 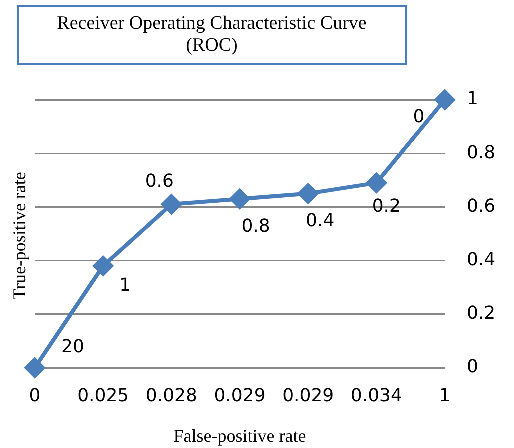 What do you see at coordinates (212, 35) in the screenshot?
I see `chart-title: Receiver Operating Characteristic Curve (ROC)` at bounding box center [212, 35].